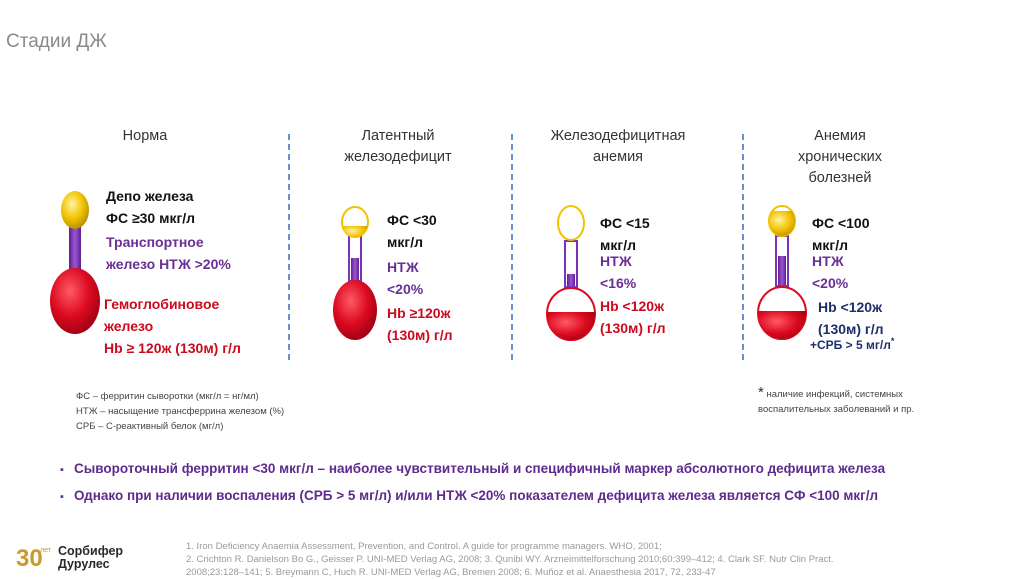  I want to click on brand-line: Дурулес, so click(84, 564).